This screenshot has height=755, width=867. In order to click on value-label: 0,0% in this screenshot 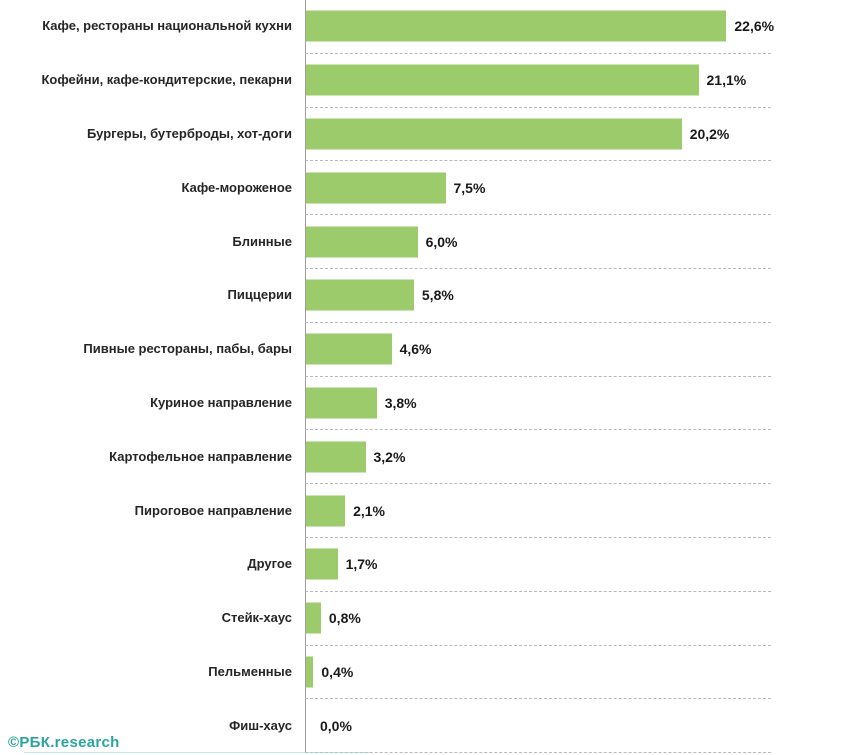, I will do `click(336, 725)`.